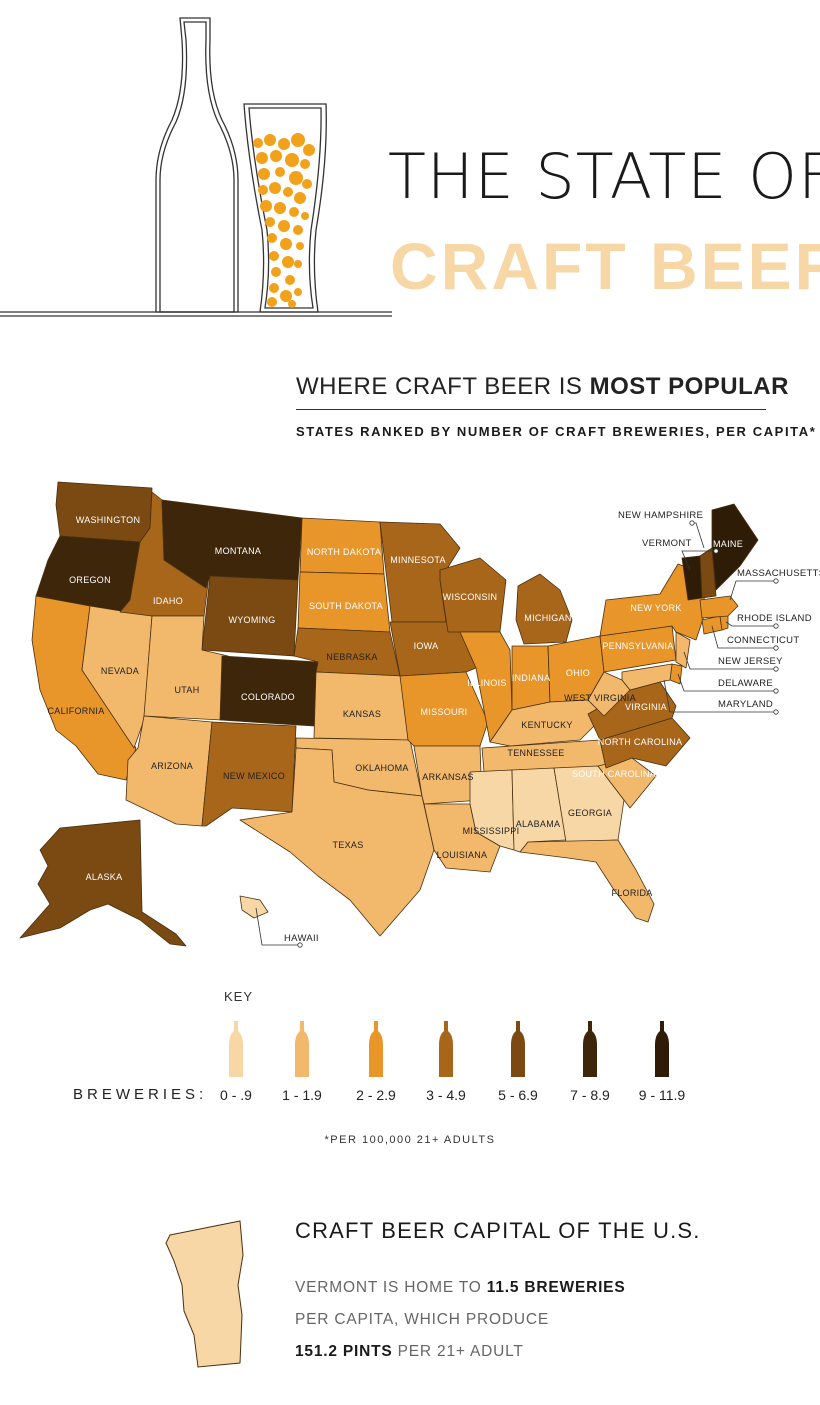 The image size is (820, 1405). What do you see at coordinates (729, 660) in the screenshot?
I see `callout-line-new-jersey` at bounding box center [729, 660].